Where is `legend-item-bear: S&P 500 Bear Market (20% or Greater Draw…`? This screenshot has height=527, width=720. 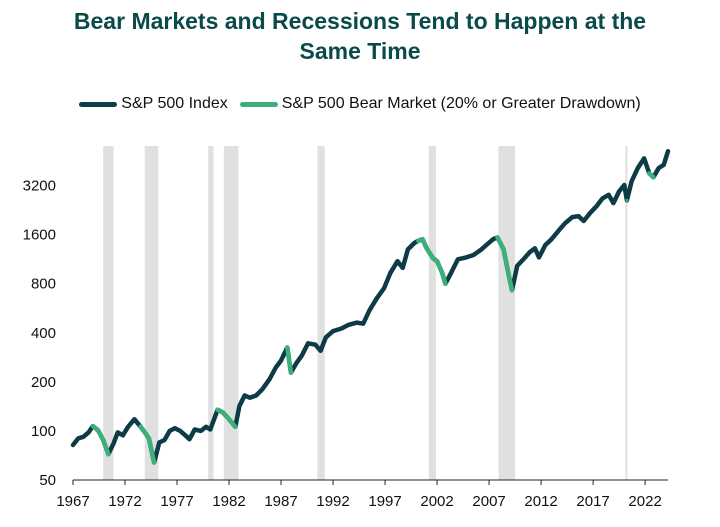 legend-item-bear: S&P 500 Bear Market (20% or Greater Draw… is located at coordinates (440, 104).